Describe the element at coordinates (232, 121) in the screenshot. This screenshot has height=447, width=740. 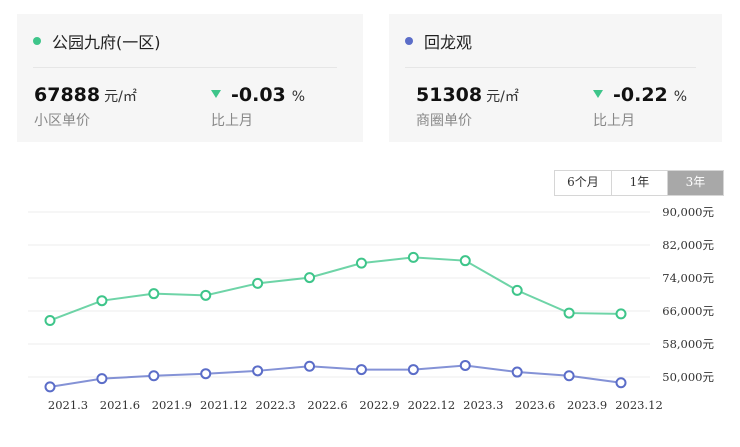
I see `community-change-label: 比上月` at that location.